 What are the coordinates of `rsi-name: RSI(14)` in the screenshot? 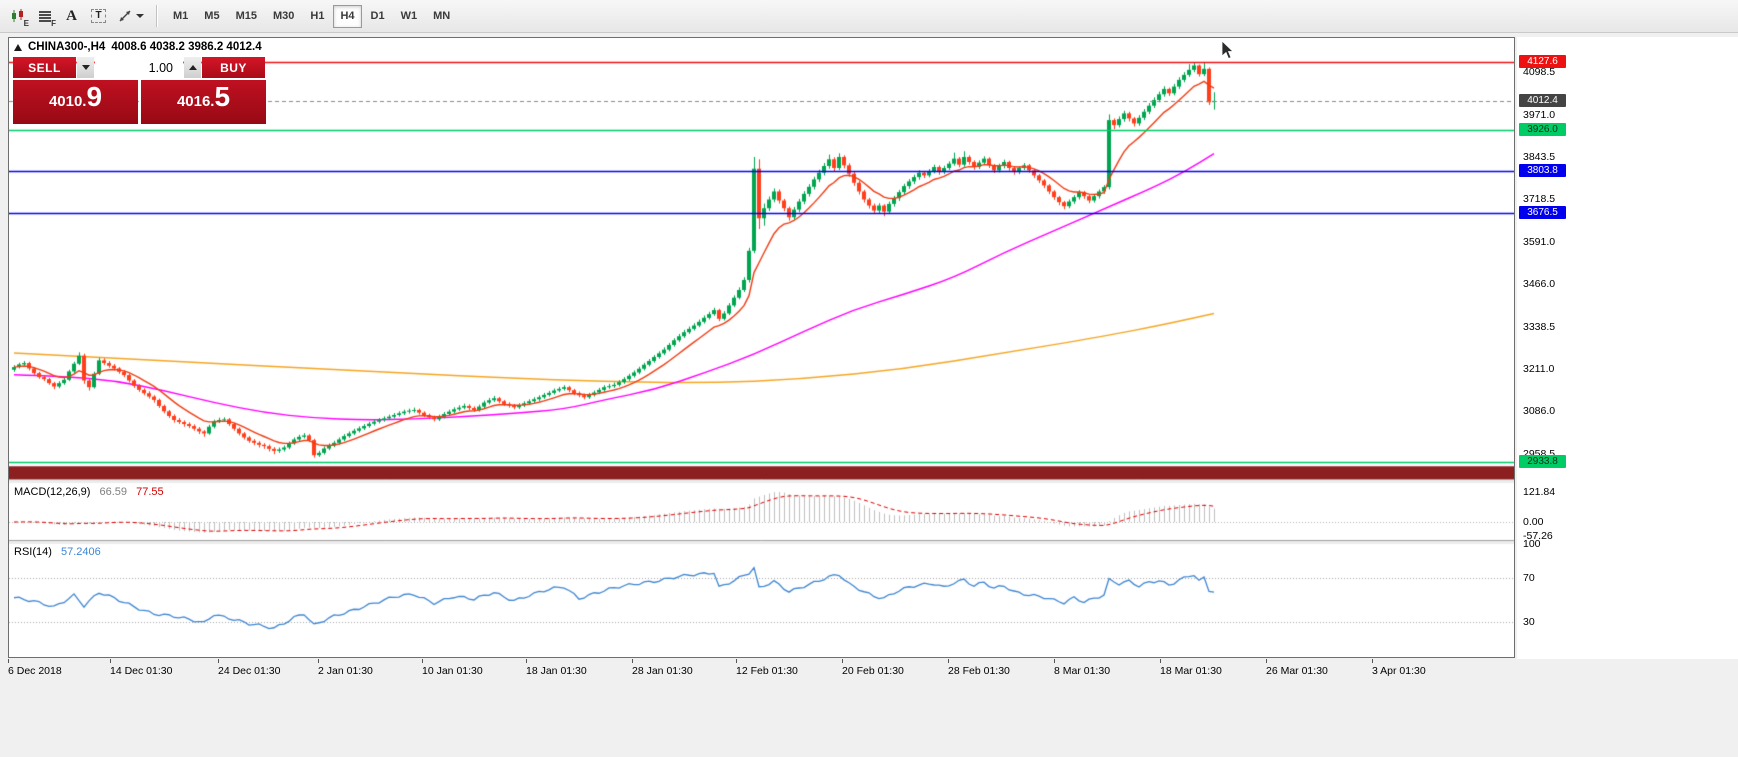 It's located at (33, 552).